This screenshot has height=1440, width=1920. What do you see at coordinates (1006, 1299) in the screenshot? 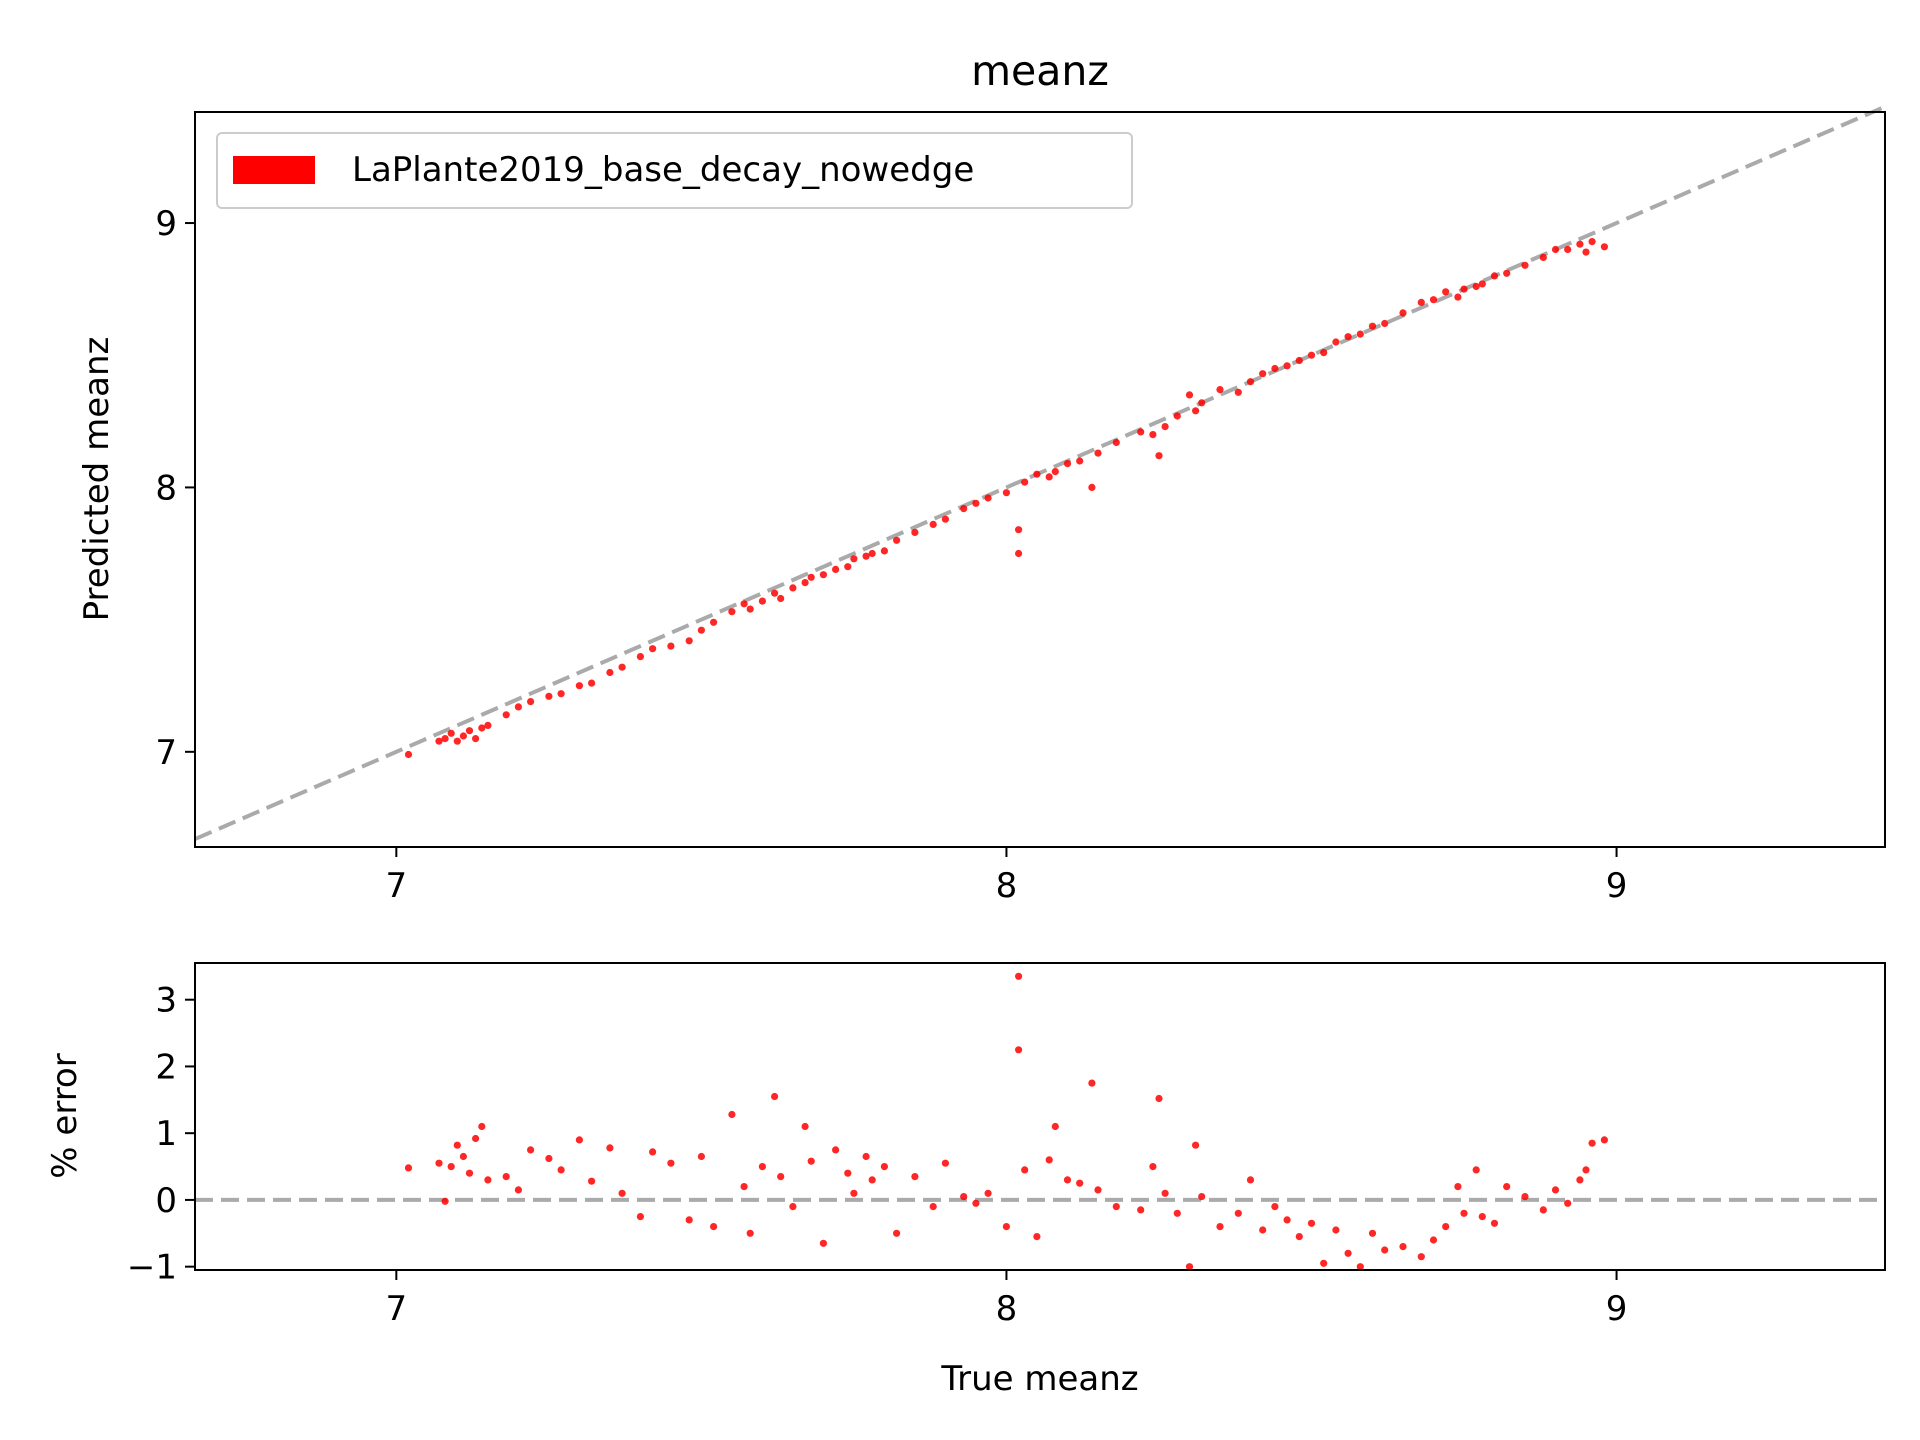
I see `bottom-x-ticks: 7 8 9` at bounding box center [1006, 1299].